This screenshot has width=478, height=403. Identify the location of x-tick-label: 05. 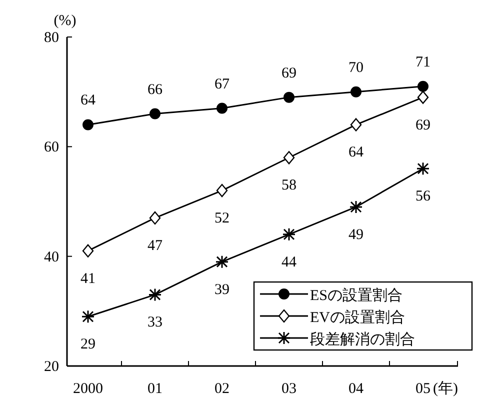
(423, 389).